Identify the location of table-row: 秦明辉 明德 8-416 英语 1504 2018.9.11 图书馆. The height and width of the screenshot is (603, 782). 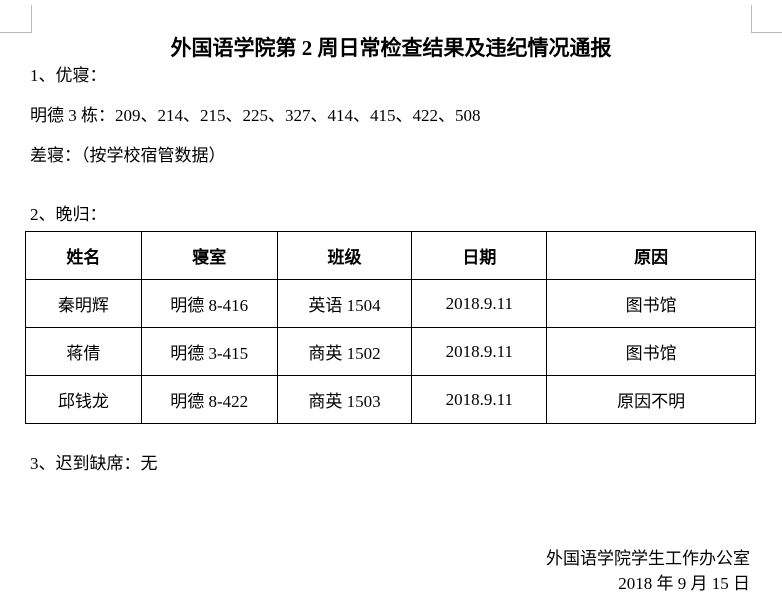
(390, 303).